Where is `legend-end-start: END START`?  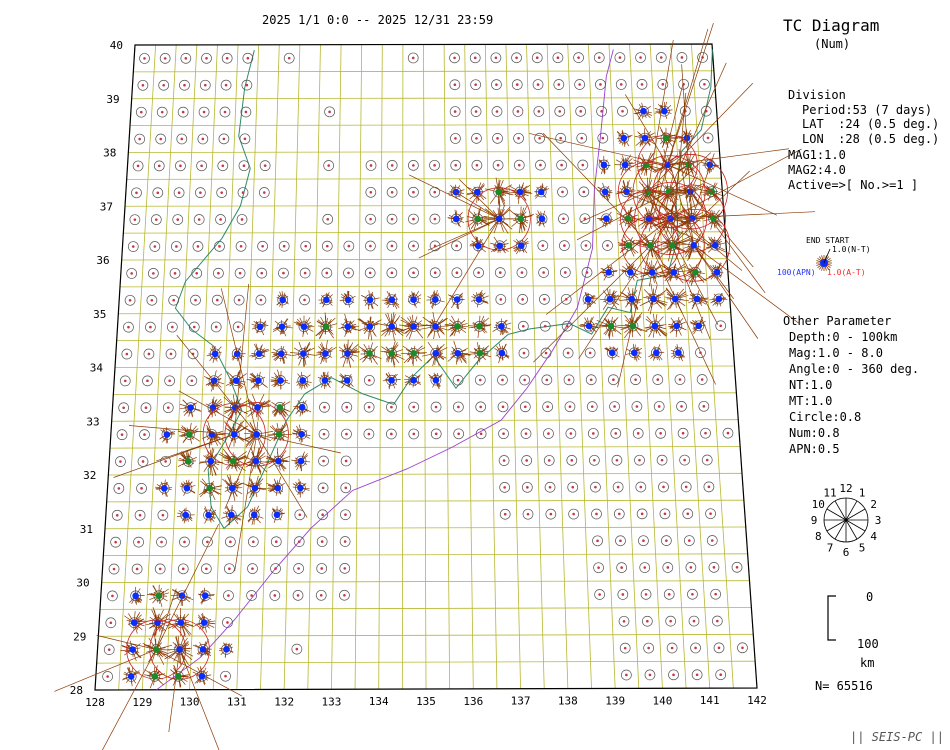
legend-end-start: END START is located at coordinates (828, 240).